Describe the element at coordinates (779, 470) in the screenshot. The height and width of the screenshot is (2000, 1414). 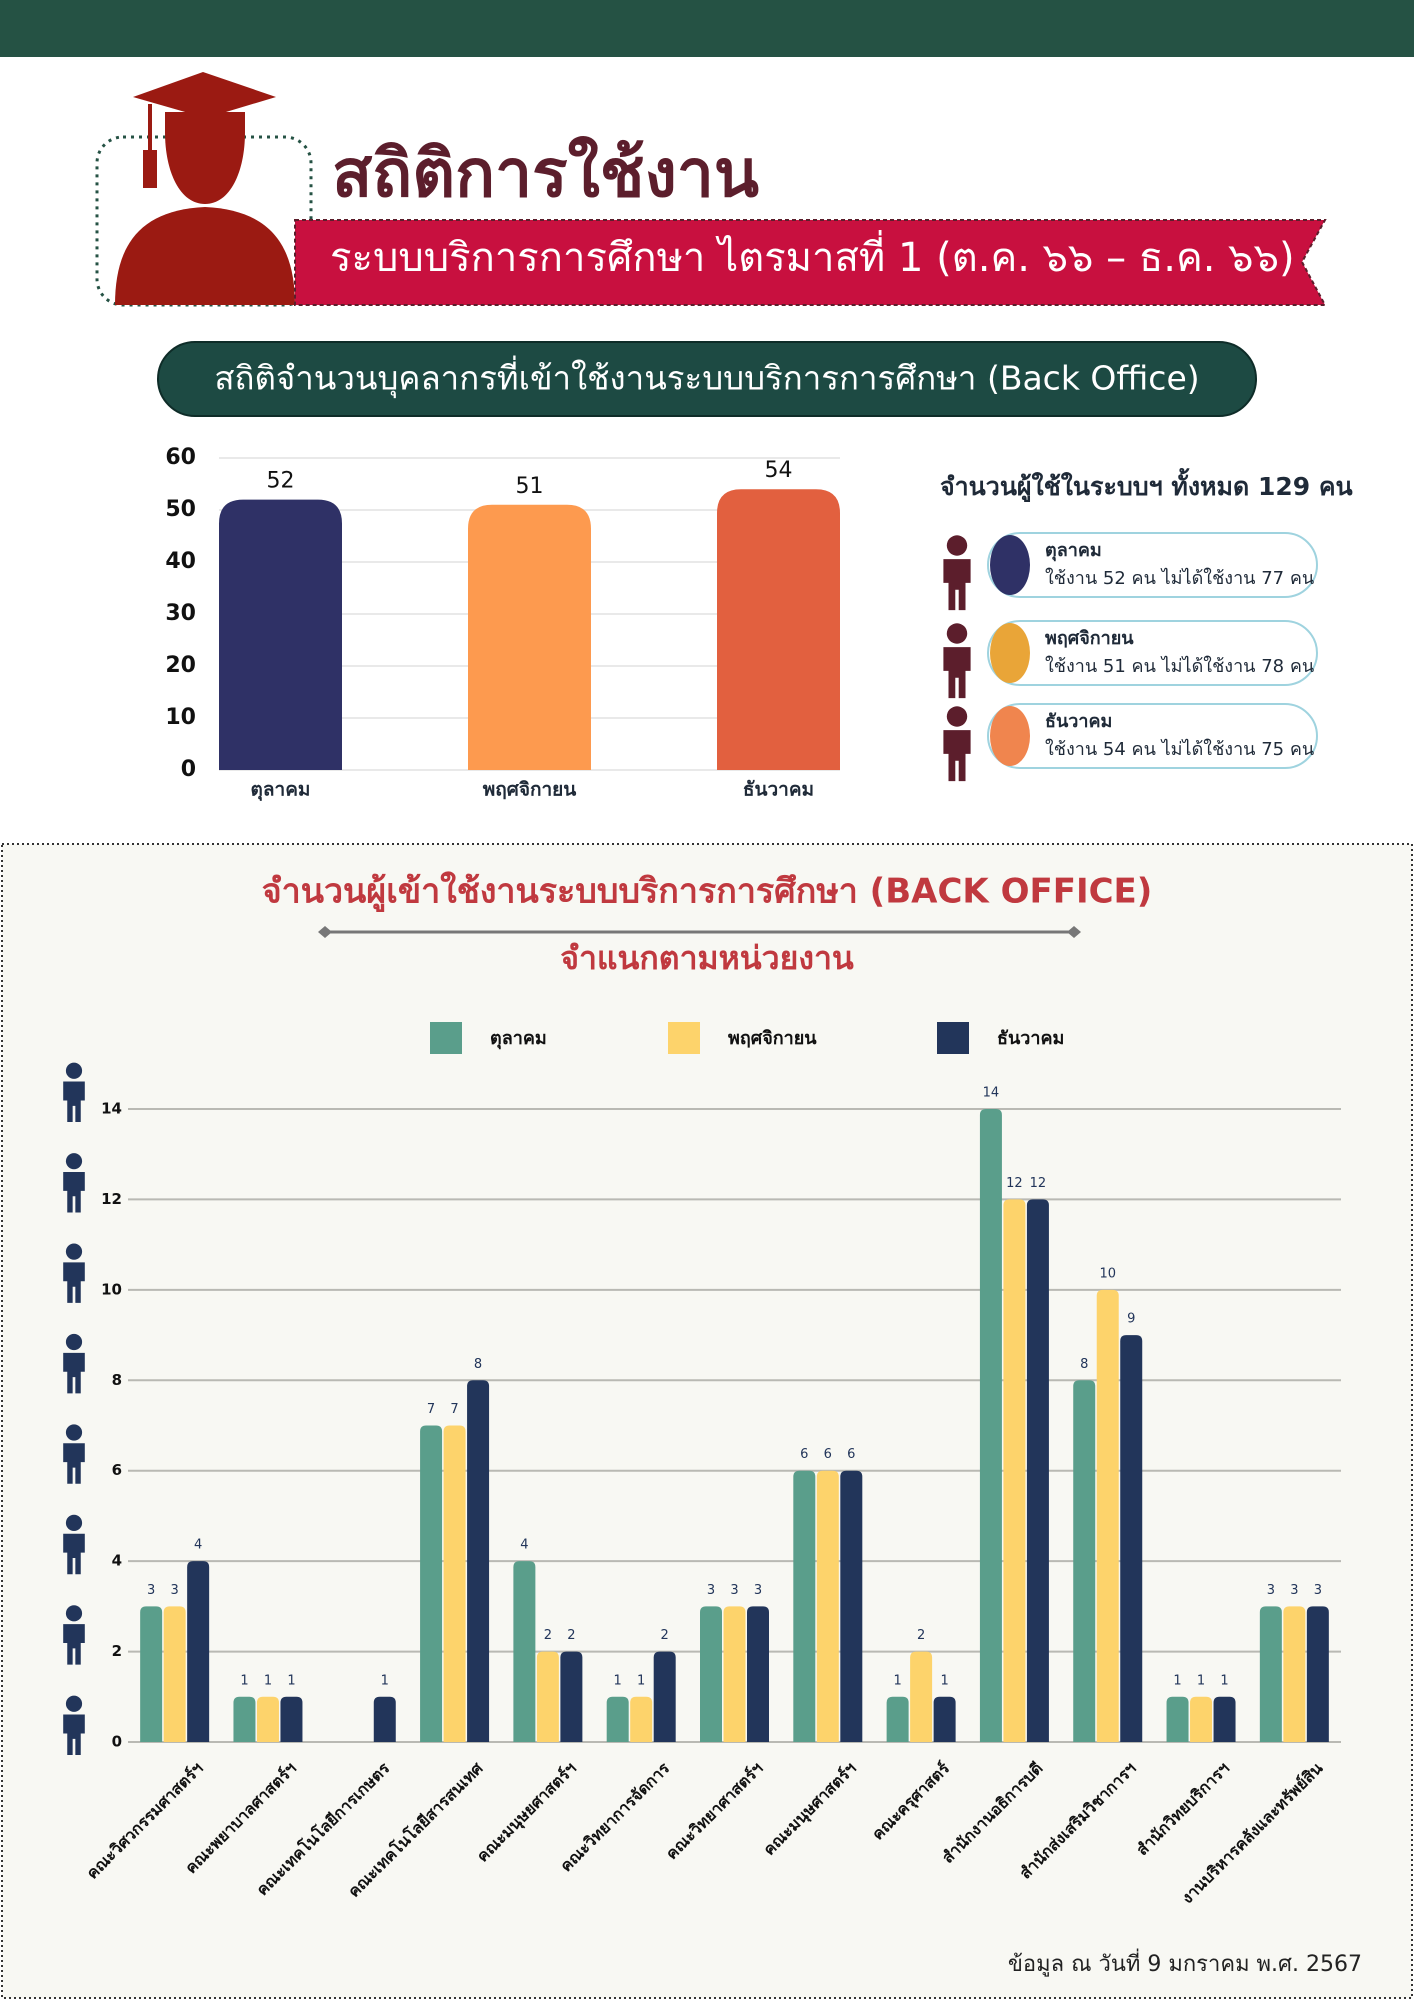
I see `value-label: 54` at that location.